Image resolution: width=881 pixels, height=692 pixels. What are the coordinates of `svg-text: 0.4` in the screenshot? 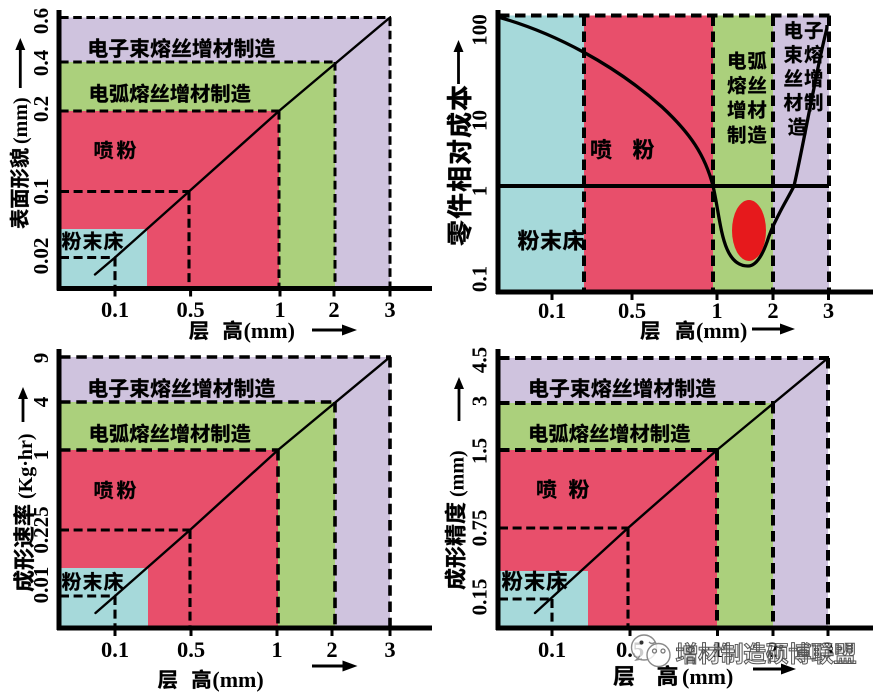 It's located at (41, 62).